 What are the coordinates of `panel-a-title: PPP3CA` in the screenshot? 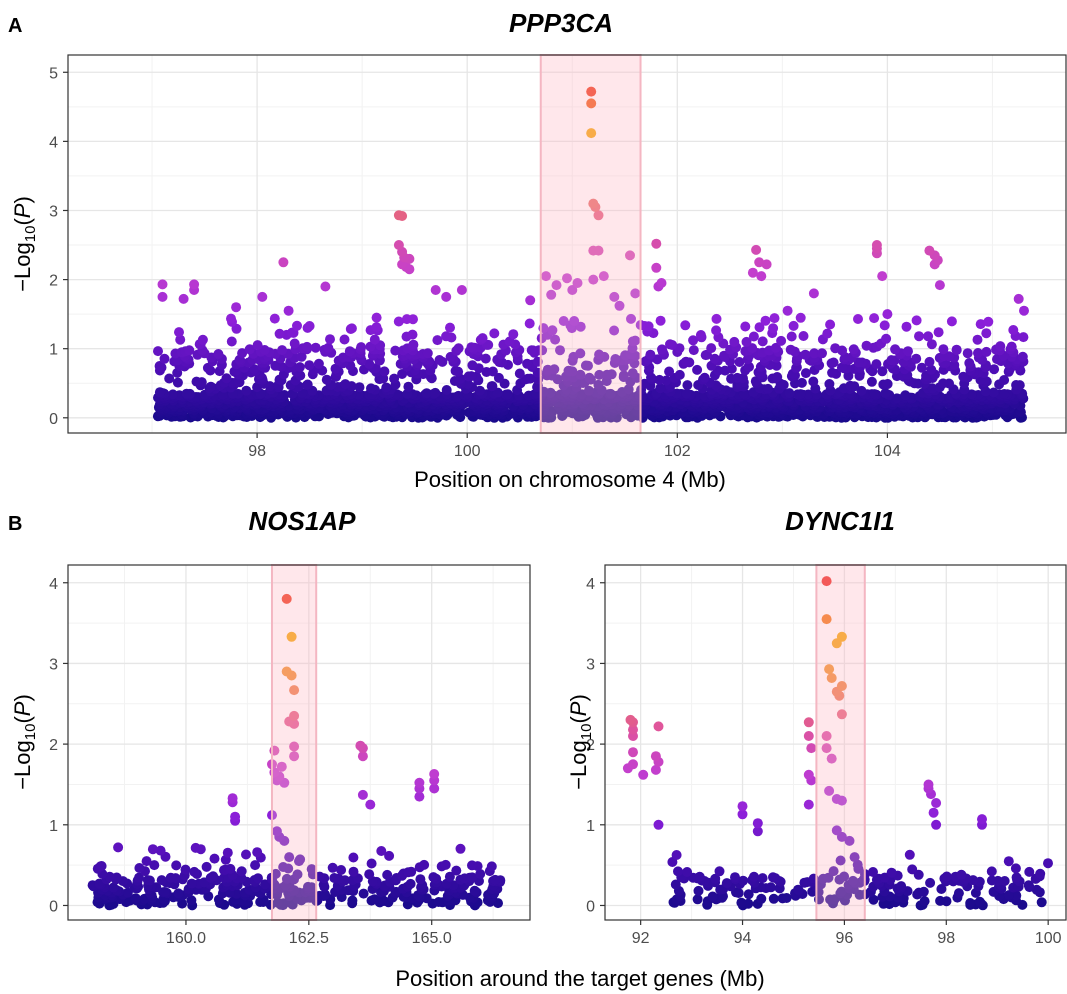 It's located at (561, 23).